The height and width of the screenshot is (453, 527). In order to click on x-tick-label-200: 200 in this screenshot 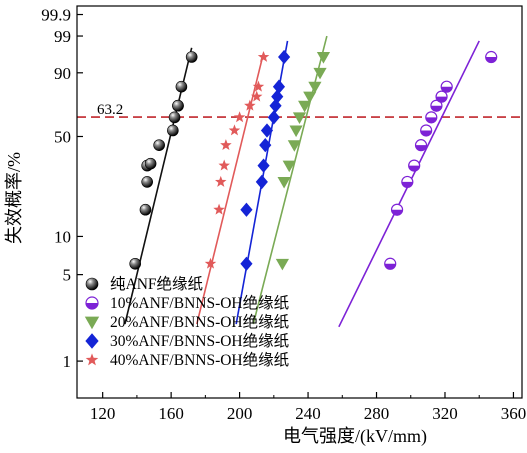, I will do `click(240, 413)`.